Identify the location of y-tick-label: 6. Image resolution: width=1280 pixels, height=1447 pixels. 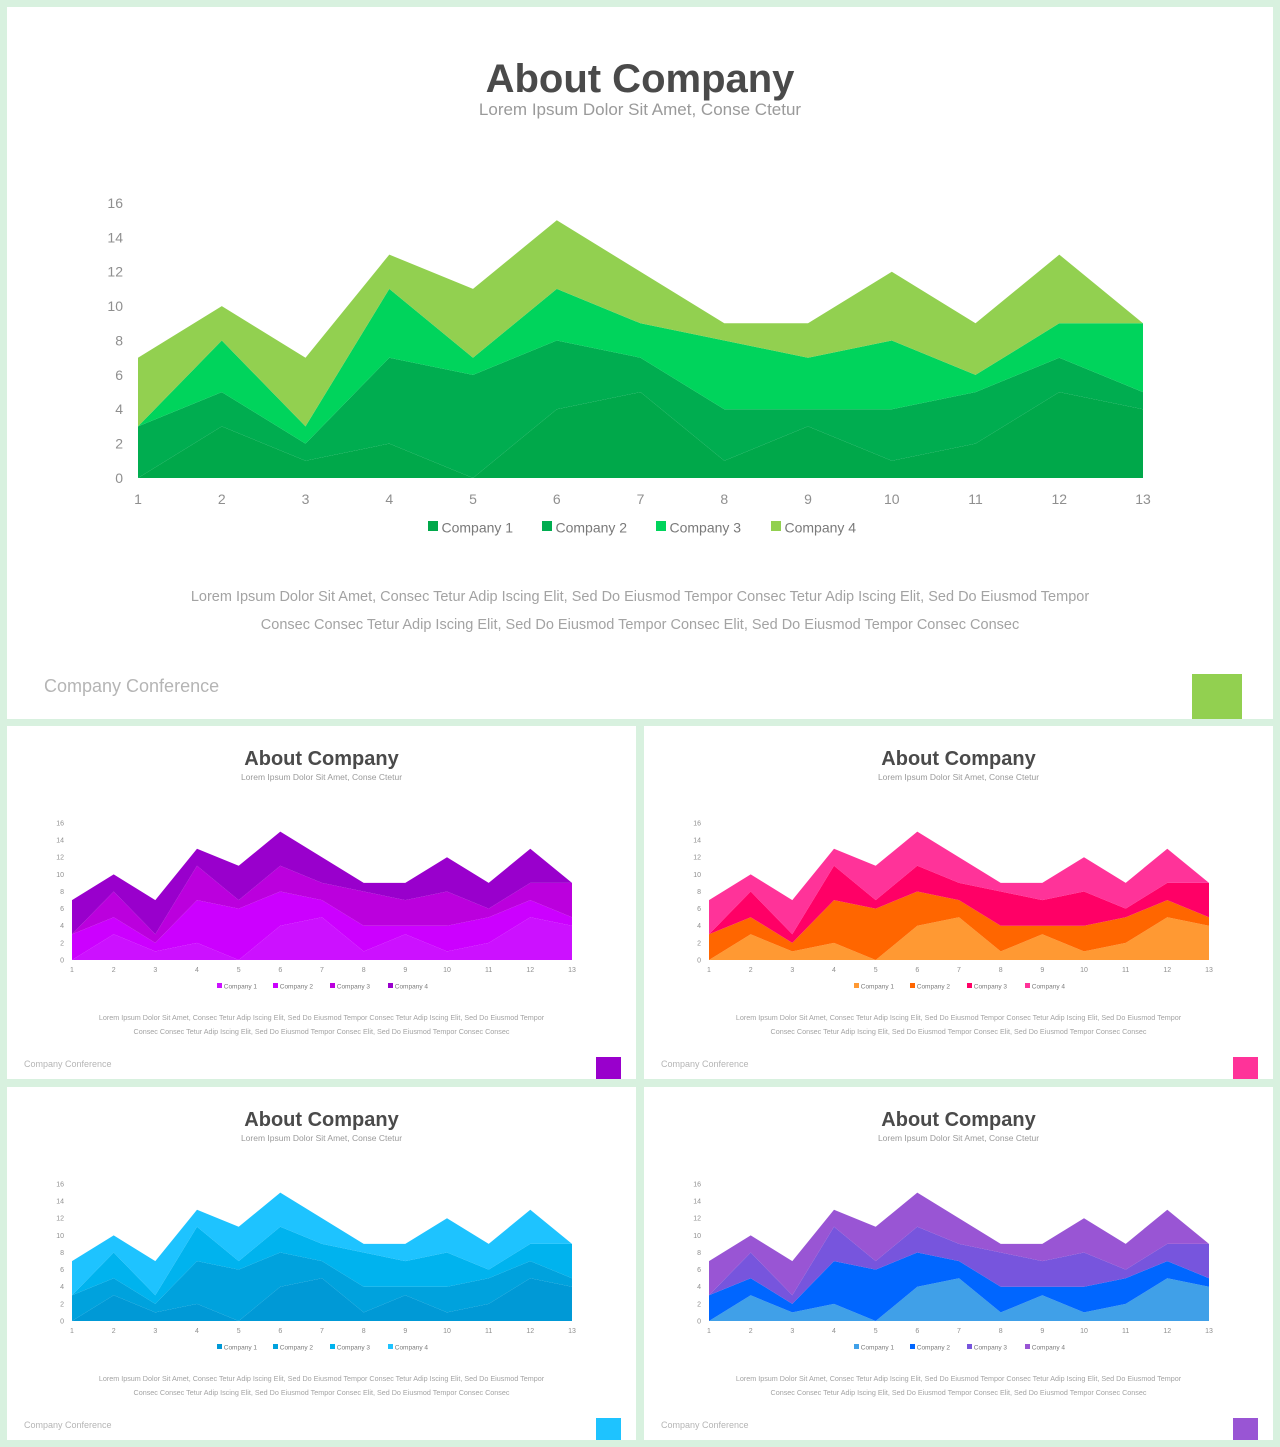
(699, 1270).